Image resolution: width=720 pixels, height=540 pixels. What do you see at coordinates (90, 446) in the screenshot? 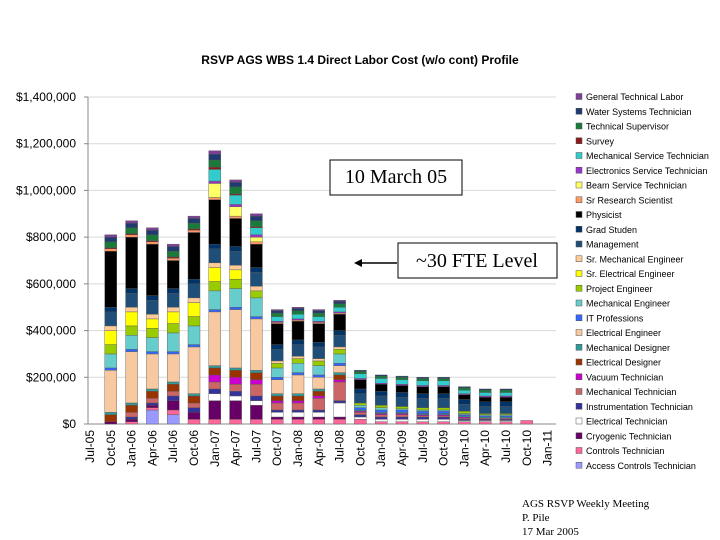
I see `x-tick-label: Jul-05` at bounding box center [90, 446].